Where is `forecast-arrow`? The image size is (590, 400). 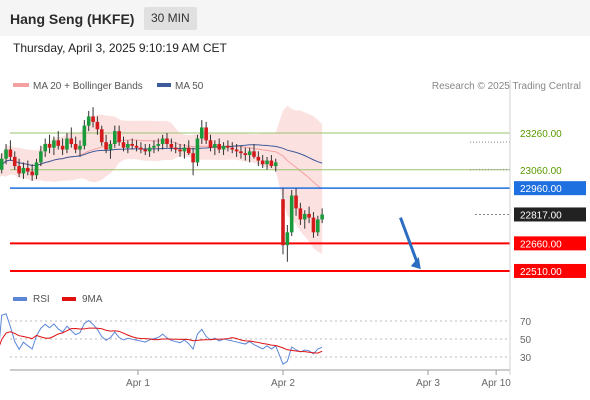
forecast-arrow is located at coordinates (409, 241).